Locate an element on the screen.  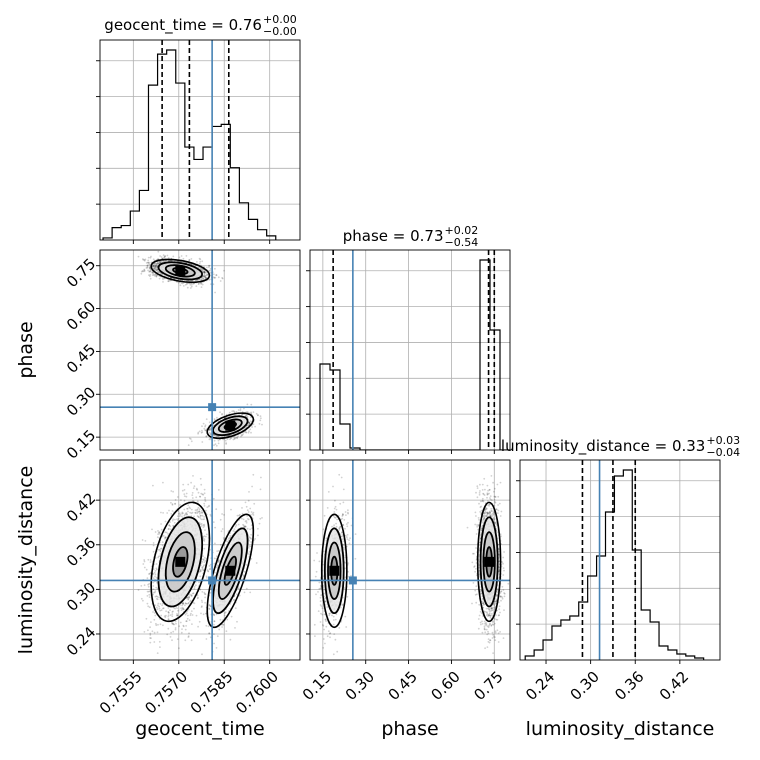
panel-geocent_time-geocent_time is located at coordinates (198, 141).